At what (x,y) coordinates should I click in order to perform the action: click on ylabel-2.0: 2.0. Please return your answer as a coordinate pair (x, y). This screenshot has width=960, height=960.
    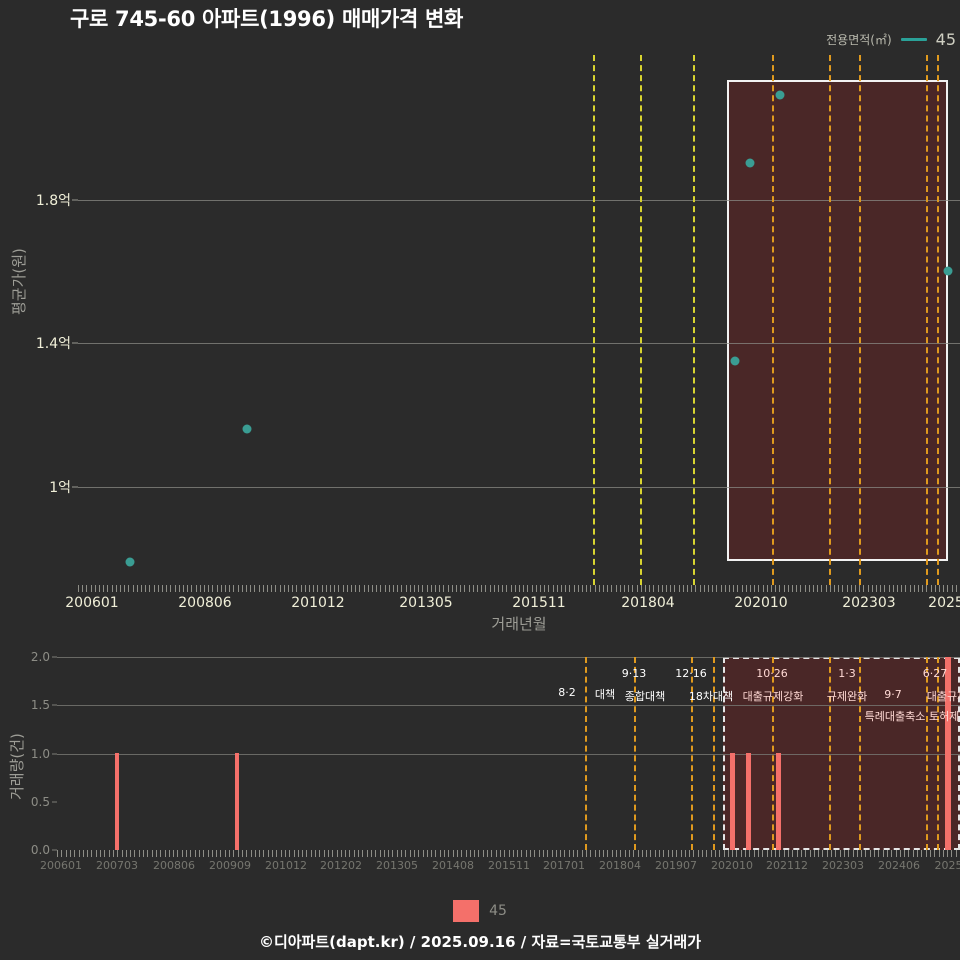
    Looking at the image, I should click on (40, 657).